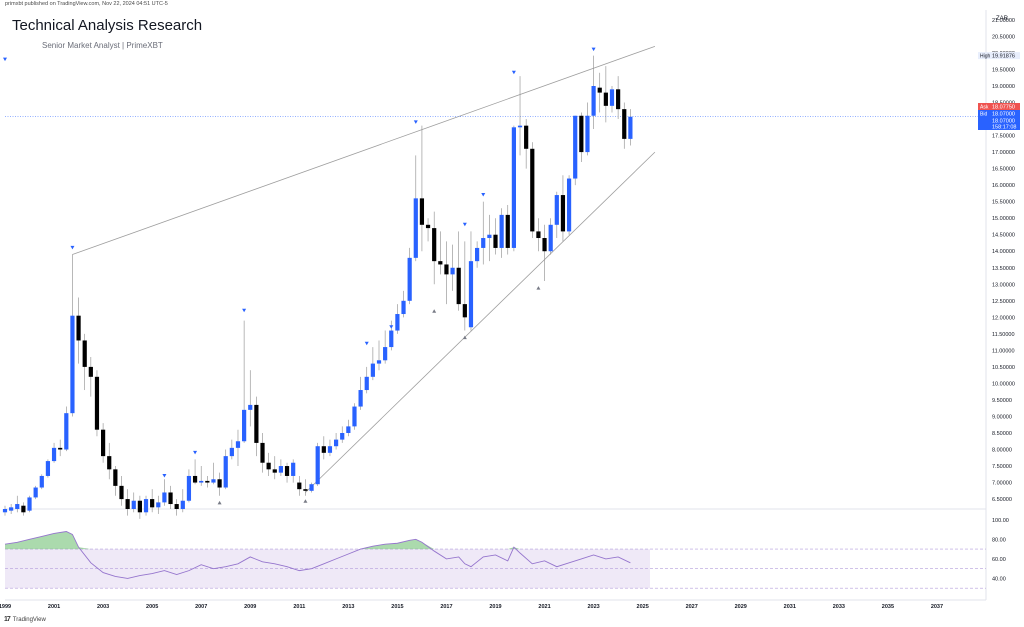  I want to click on y-tick-label: 7.50000, so click(1002, 467).